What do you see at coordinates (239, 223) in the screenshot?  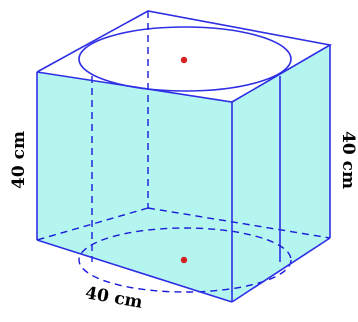 I see `cube-hidden-edge-back-right` at bounding box center [239, 223].